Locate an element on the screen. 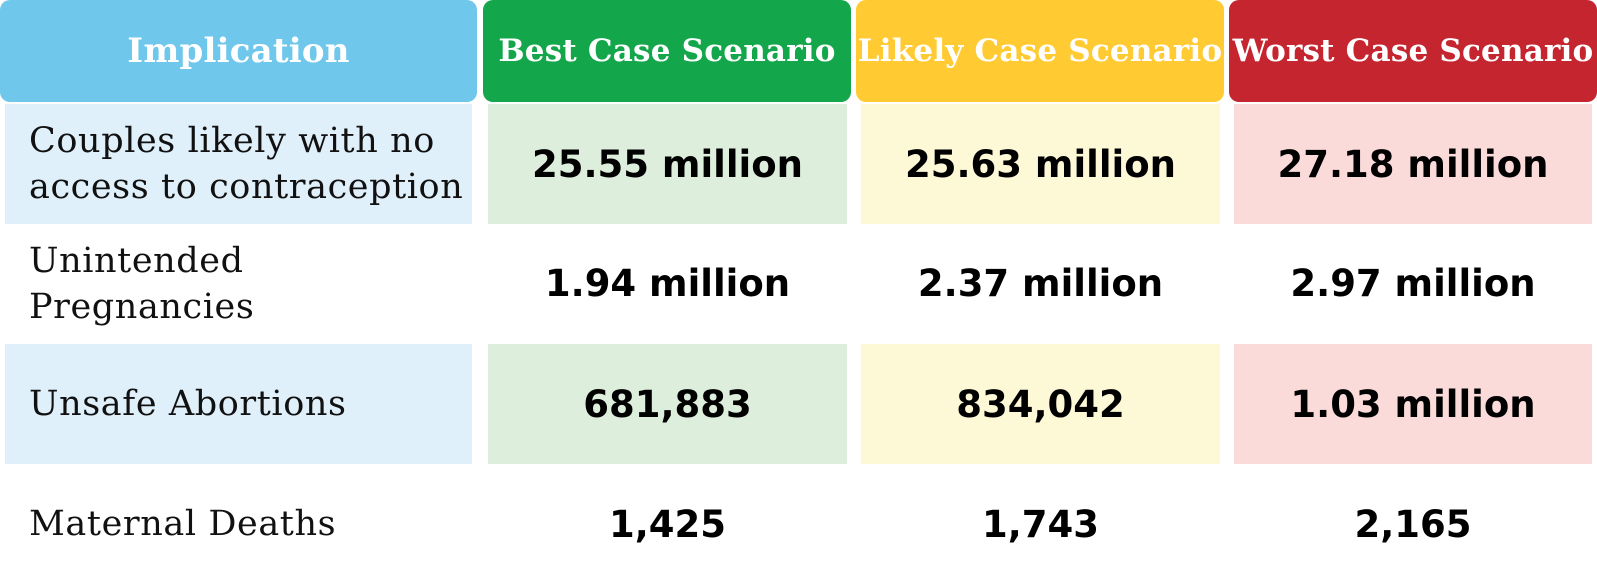  value-best-couples: 25.55 million is located at coordinates (667, 164).